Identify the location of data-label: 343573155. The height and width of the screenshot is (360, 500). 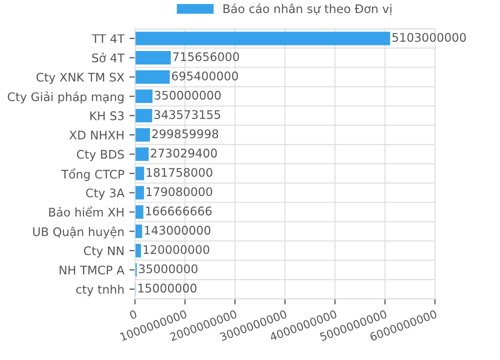
(187, 115).